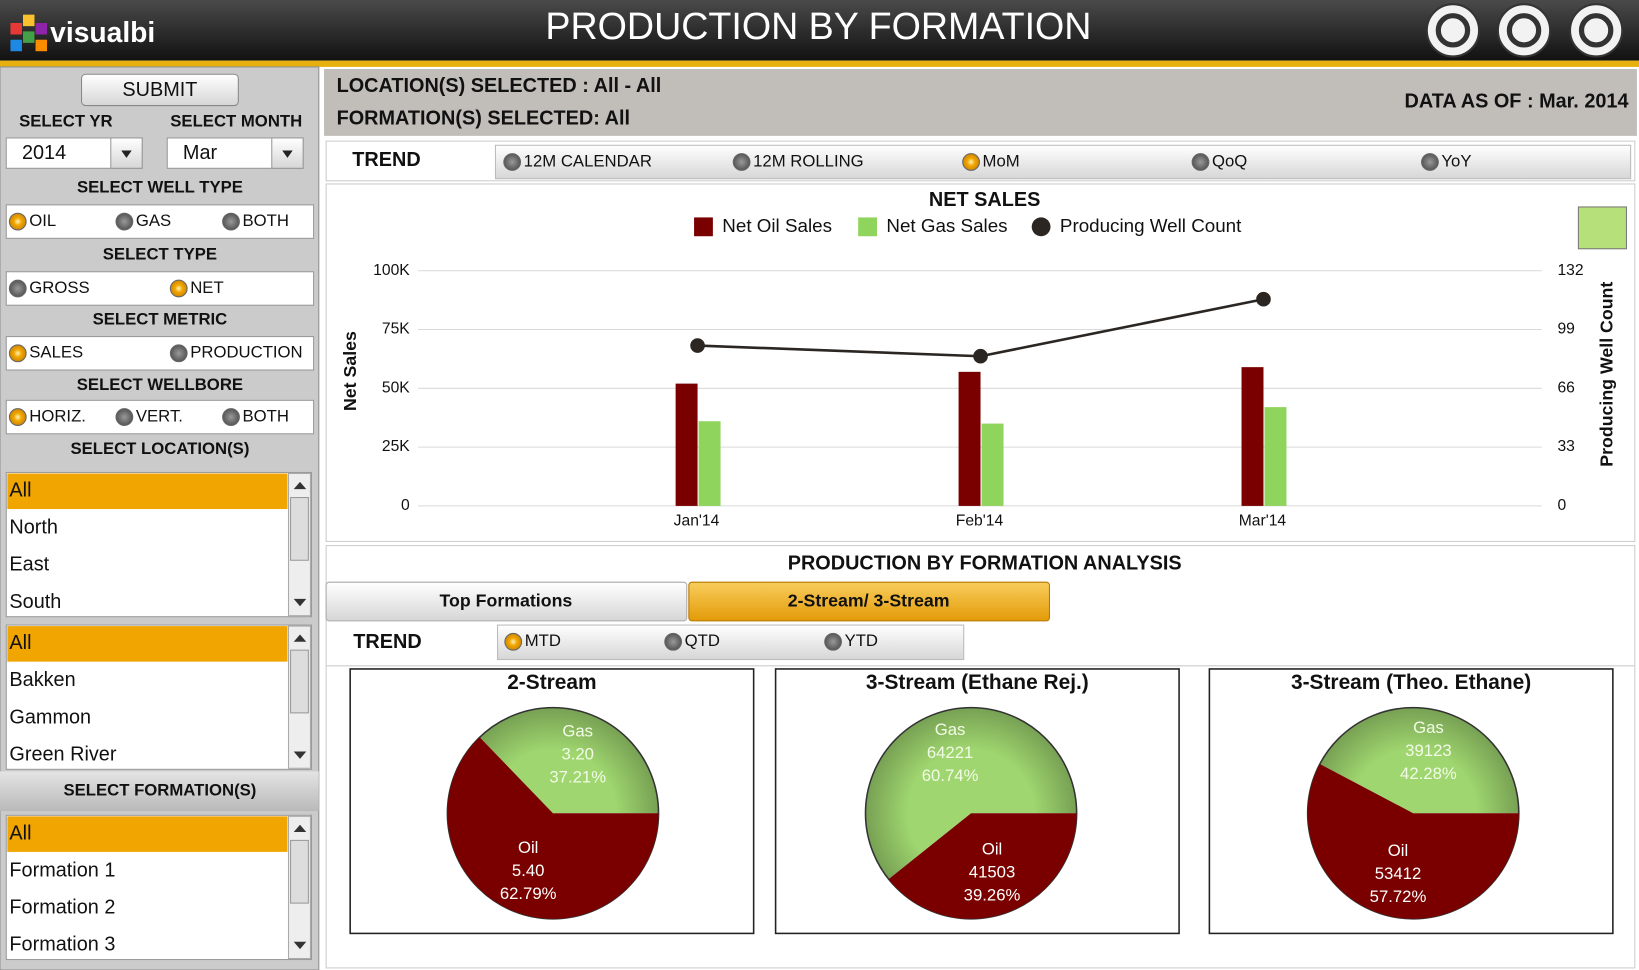  Describe the element at coordinates (1151, 225) in the screenshot. I see `legend-label: Producing Well Count` at that location.